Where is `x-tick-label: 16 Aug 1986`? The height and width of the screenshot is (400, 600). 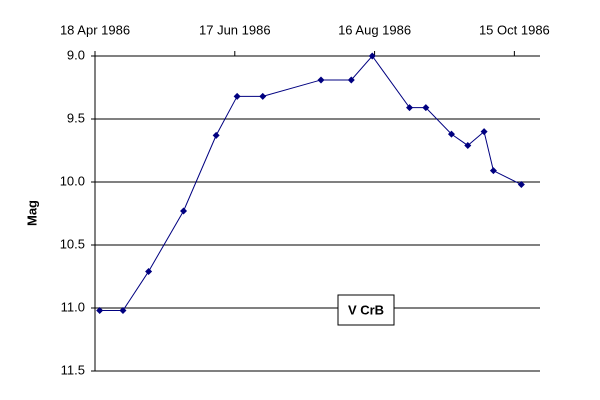 x-tick-label: 16 Aug 1986 is located at coordinates (374, 29).